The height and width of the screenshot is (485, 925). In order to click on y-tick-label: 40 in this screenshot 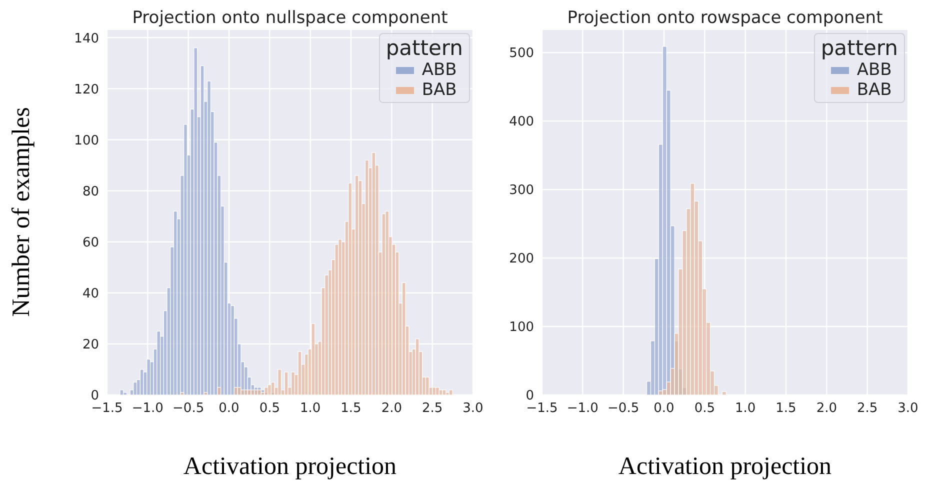, I will do `click(90, 294)`.